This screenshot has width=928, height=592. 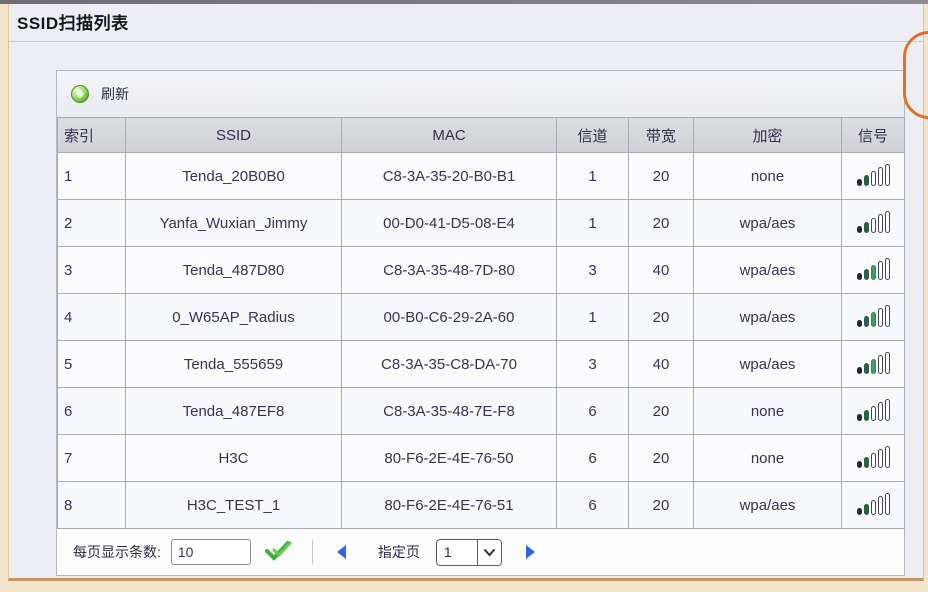 I want to click on refresh-orb-icon, so click(x=80, y=94).